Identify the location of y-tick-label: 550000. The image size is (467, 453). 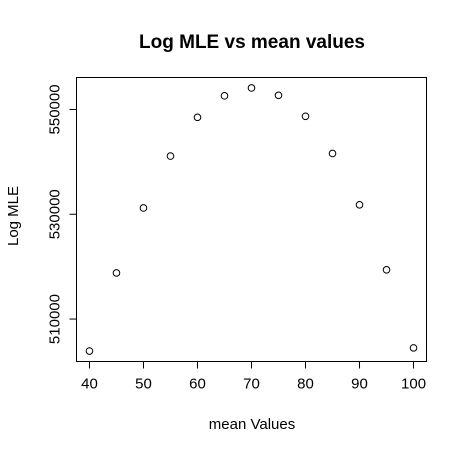
(54, 109).